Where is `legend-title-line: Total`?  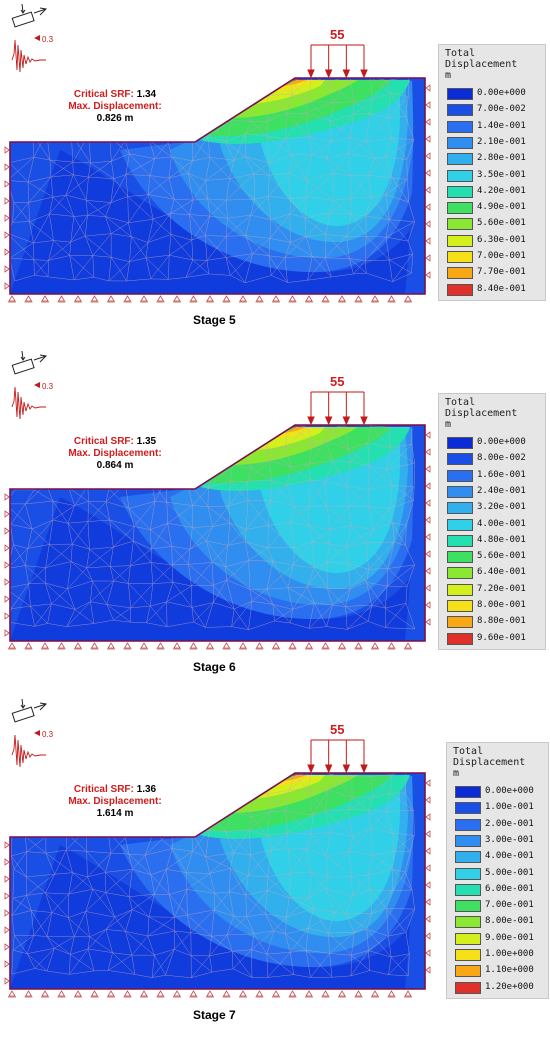
legend-title-line: Total is located at coordinates (481, 402).